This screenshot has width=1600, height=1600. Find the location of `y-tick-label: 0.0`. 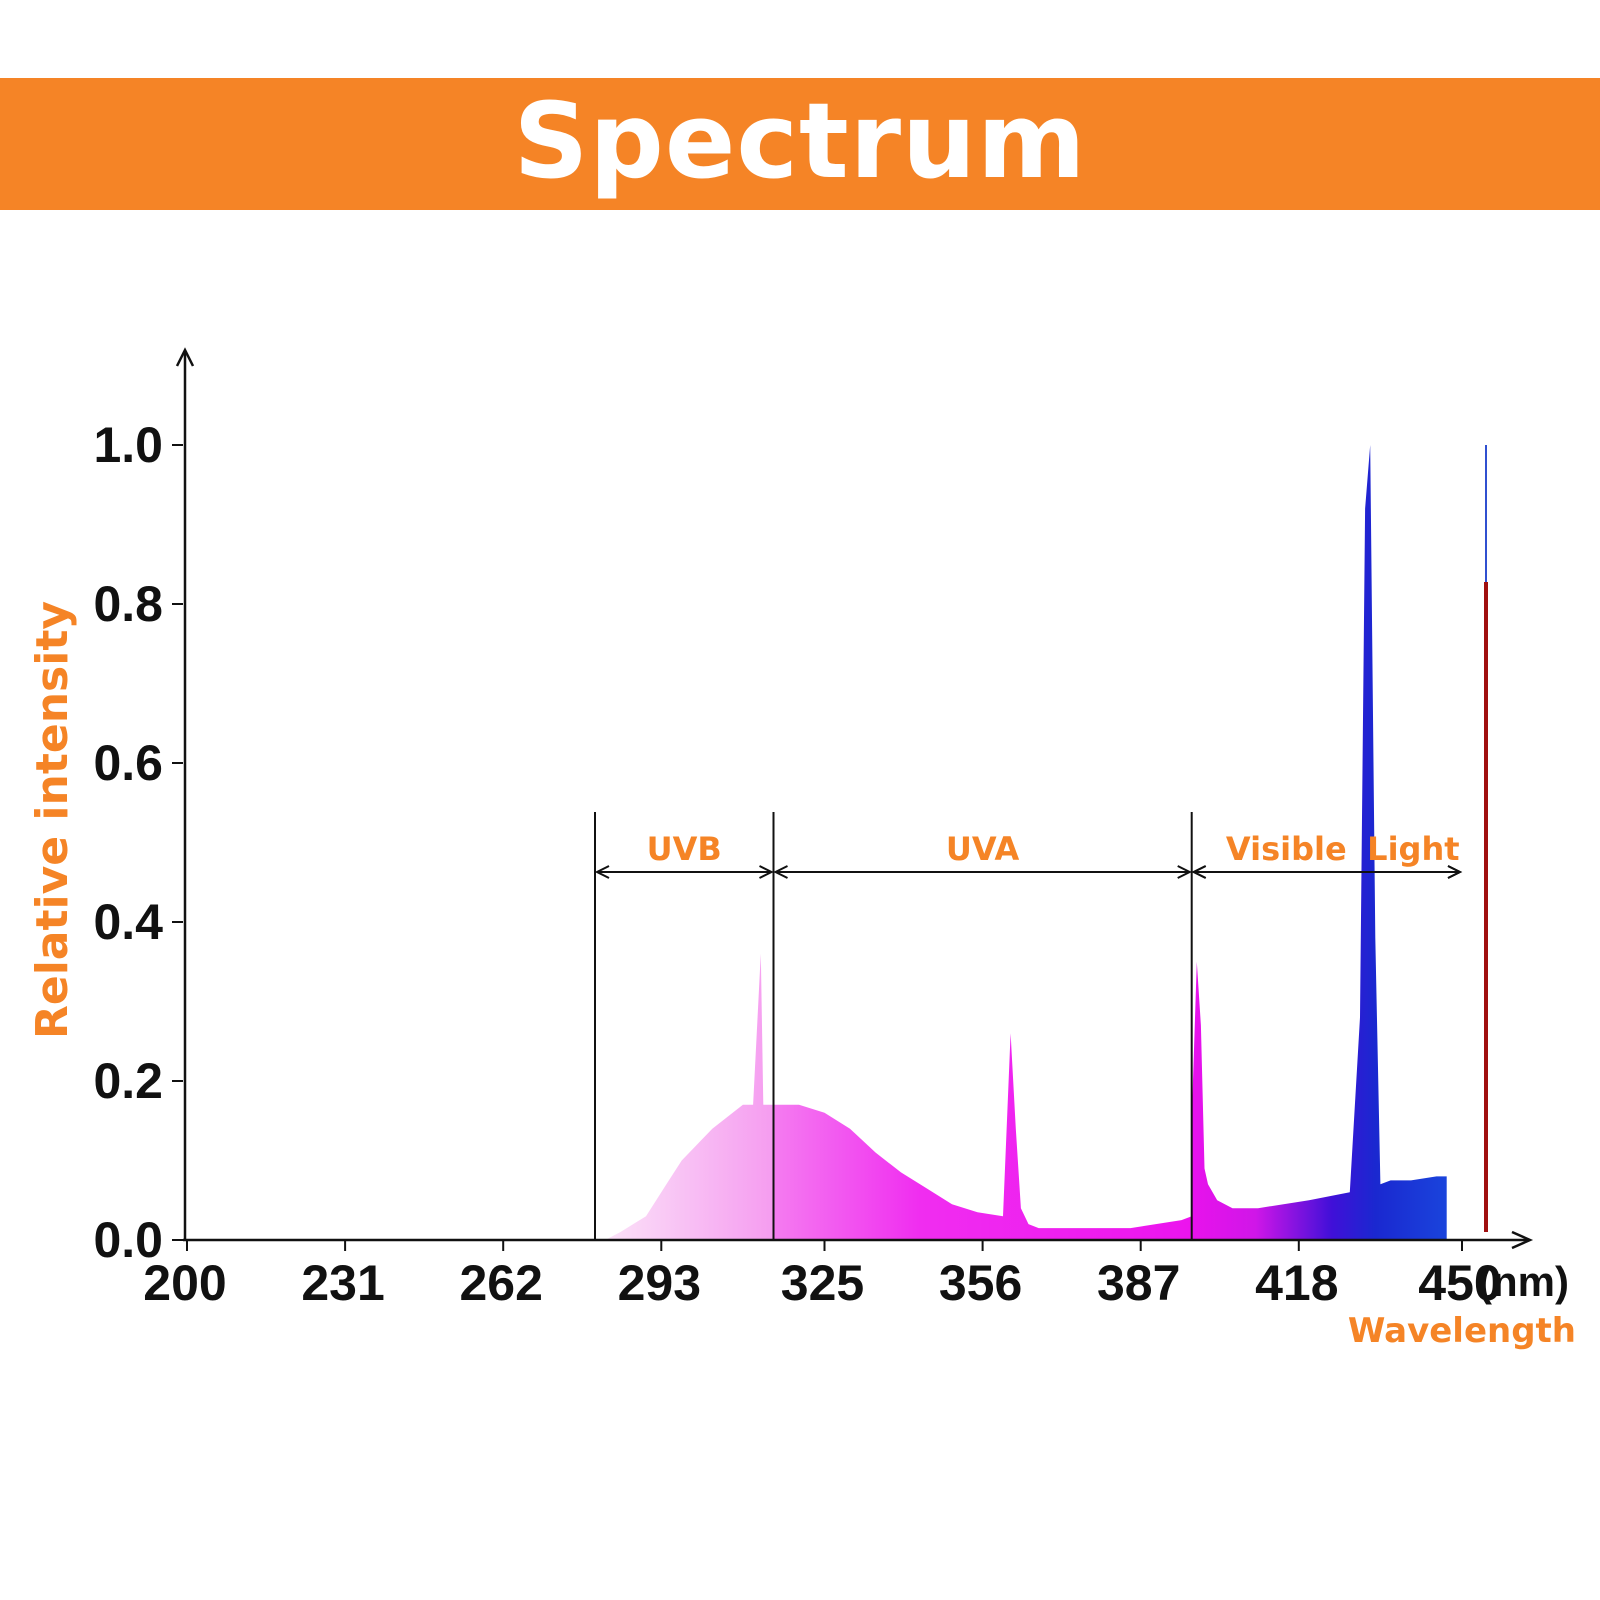

y-tick-label: 0.0 is located at coordinates (128, 1240).